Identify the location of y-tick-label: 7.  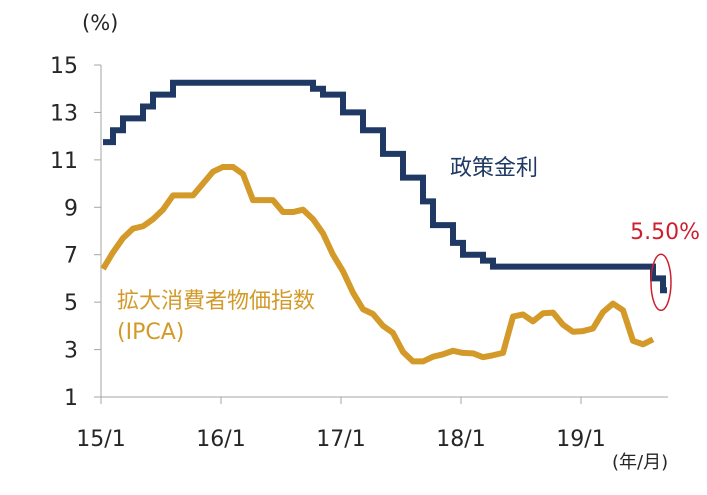
(71, 256).